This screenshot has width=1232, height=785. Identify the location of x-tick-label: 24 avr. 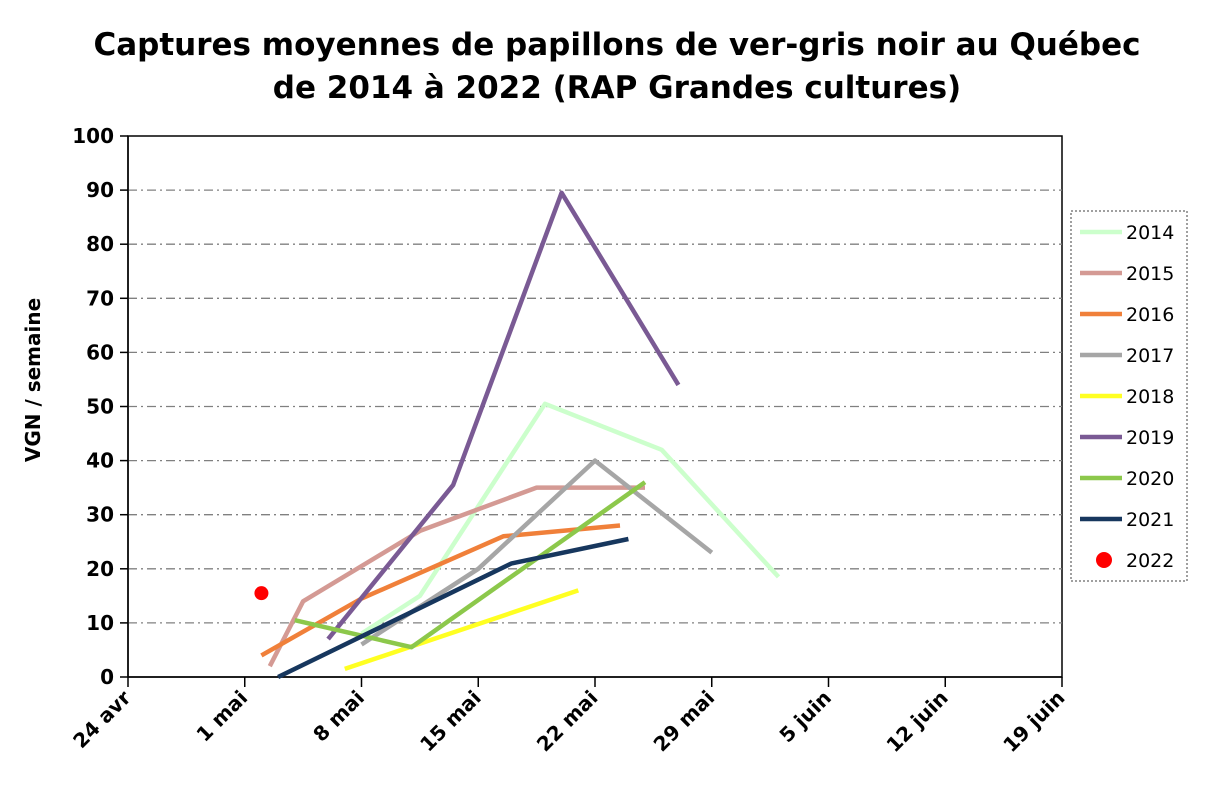
(101, 718).